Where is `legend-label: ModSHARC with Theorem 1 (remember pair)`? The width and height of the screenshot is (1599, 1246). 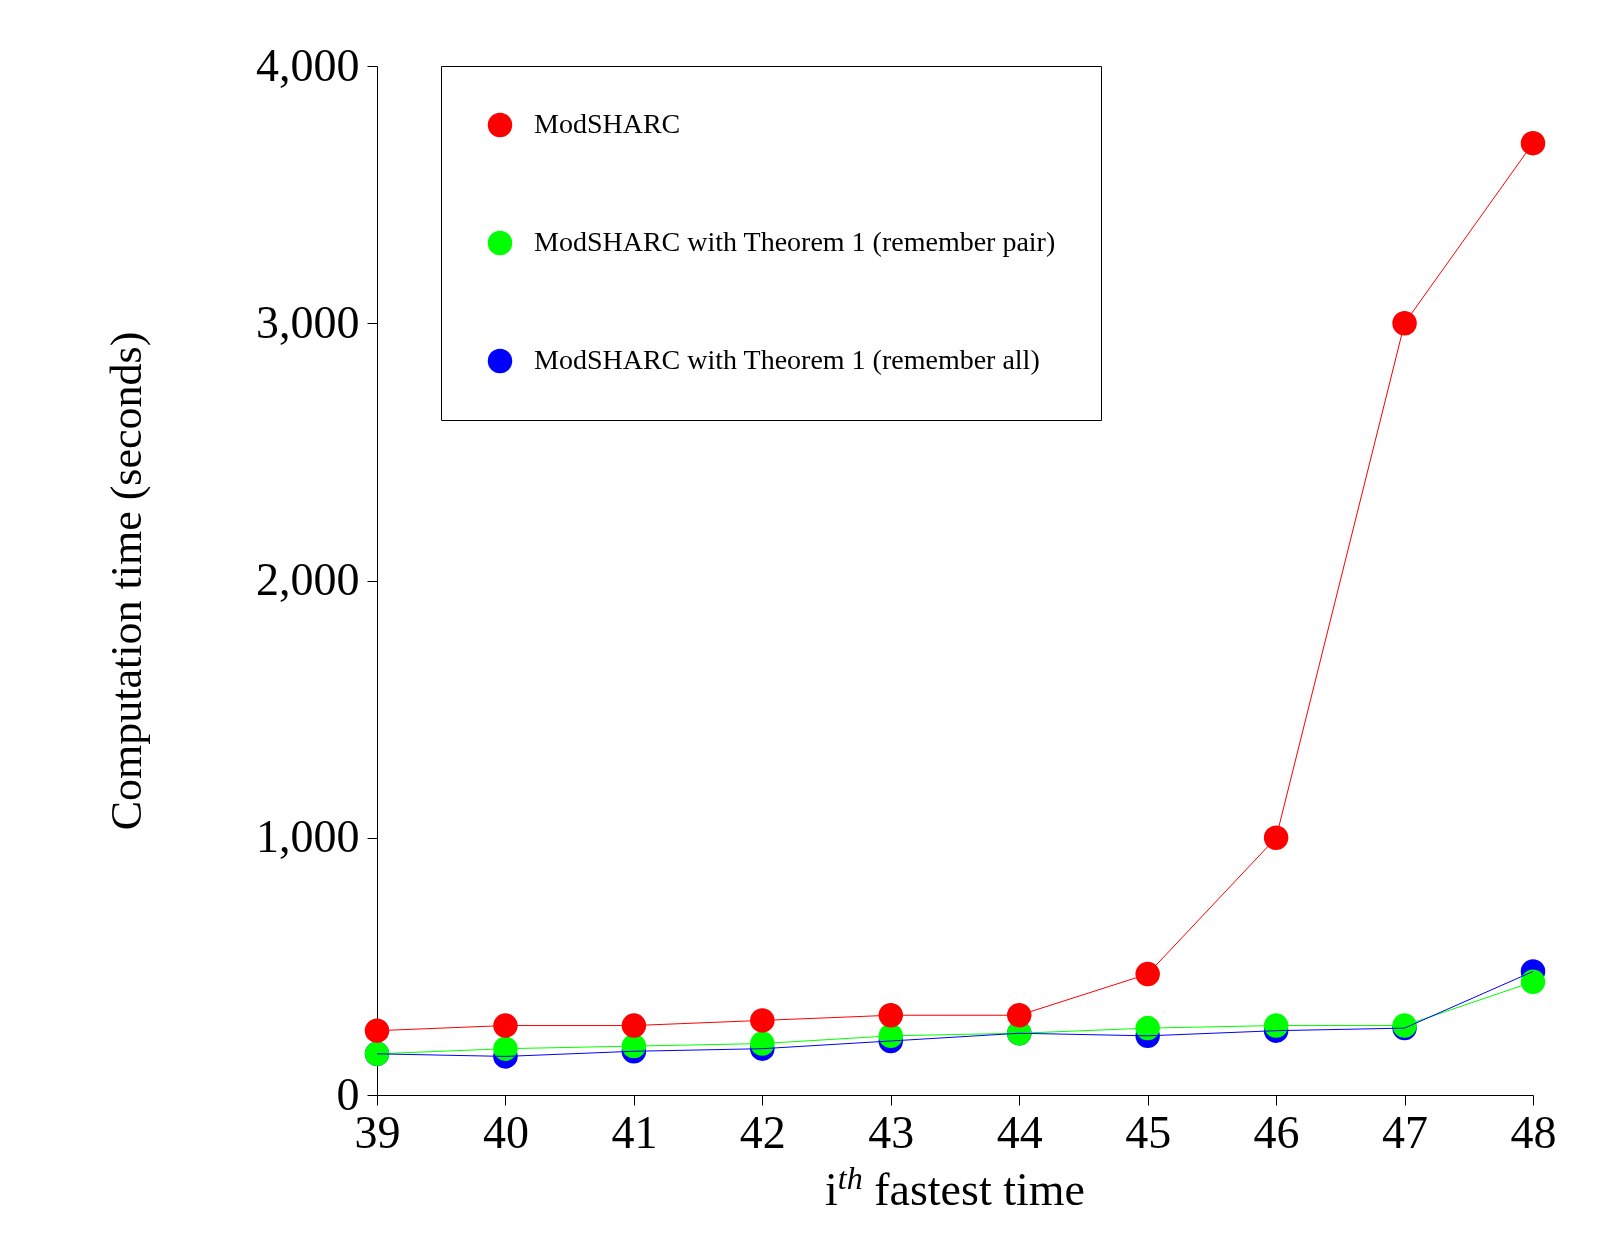
legend-label: ModSHARC with Theorem 1 (remember pair) is located at coordinates (795, 241).